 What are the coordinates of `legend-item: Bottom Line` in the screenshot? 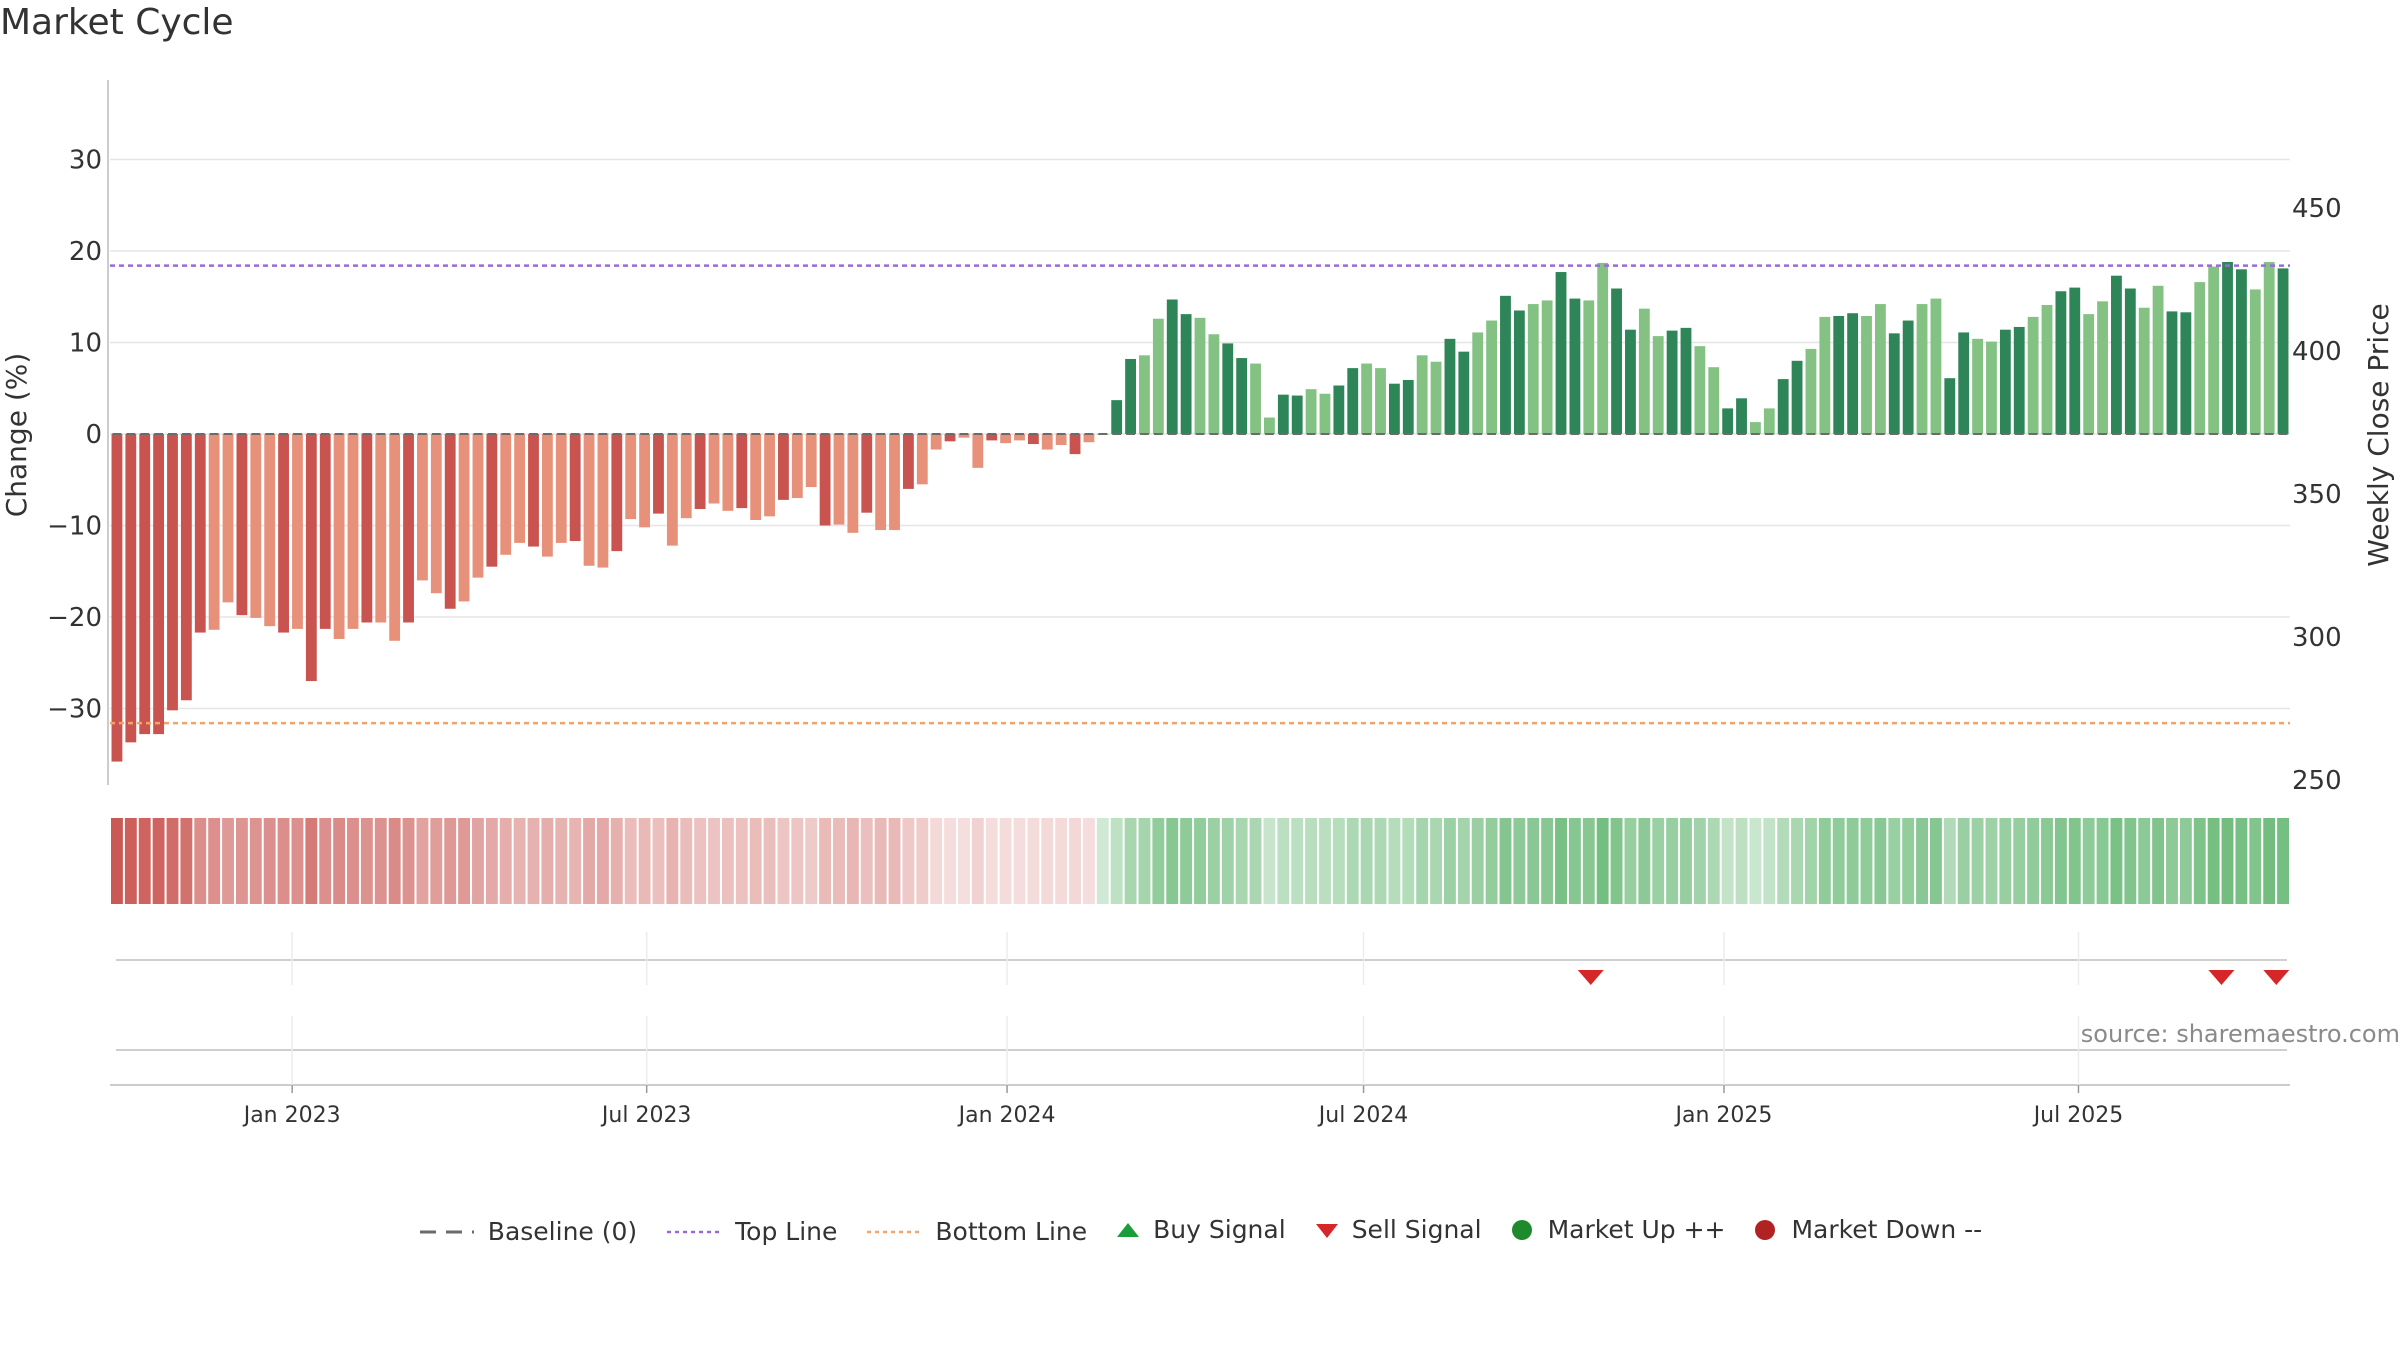 It's located at (976, 1231).